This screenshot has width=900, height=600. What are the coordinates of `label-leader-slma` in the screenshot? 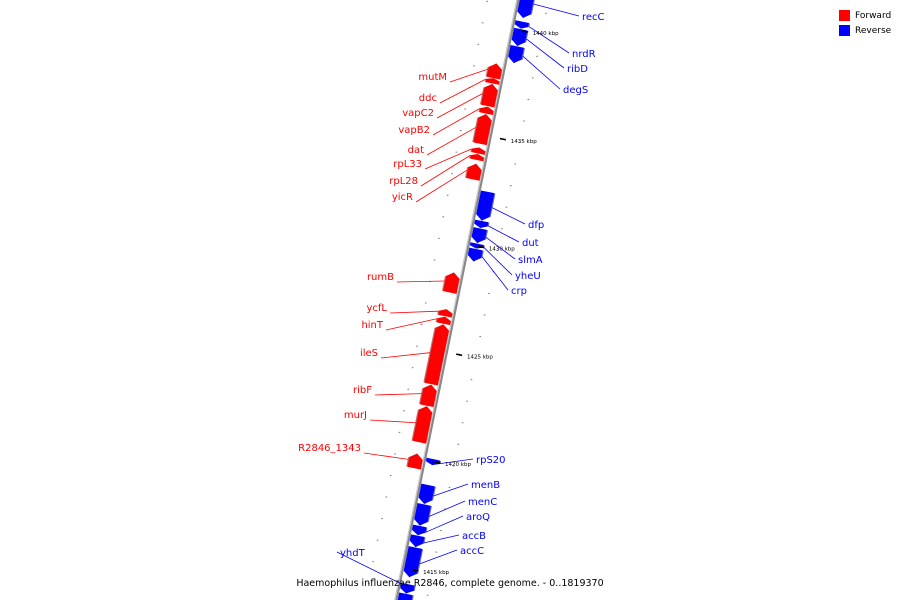 It's located at (500, 248).